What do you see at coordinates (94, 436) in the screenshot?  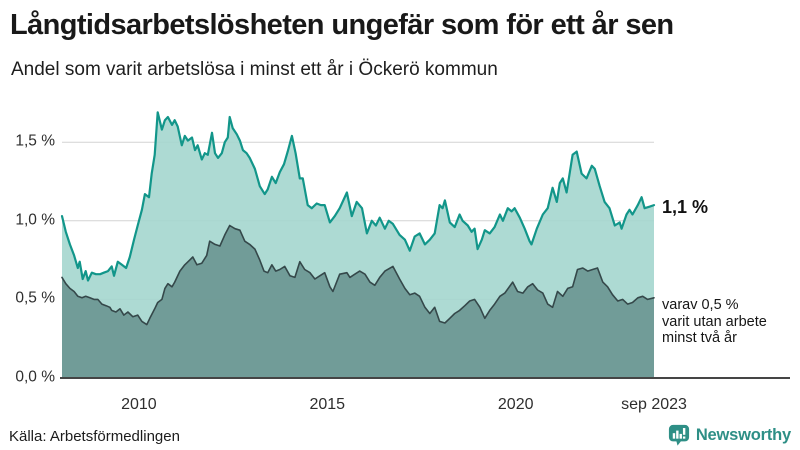 I see `source-note: Källa: Arbetsförmedlingen` at bounding box center [94, 436].